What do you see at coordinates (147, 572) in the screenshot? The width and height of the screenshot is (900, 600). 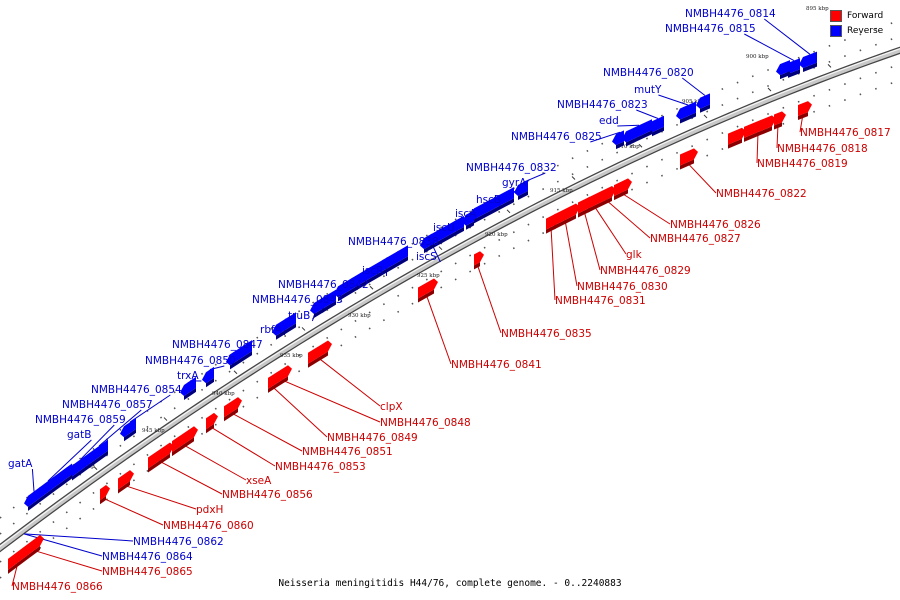 I see `forward-gene-label: NMBH4476_0865` at bounding box center [147, 572].